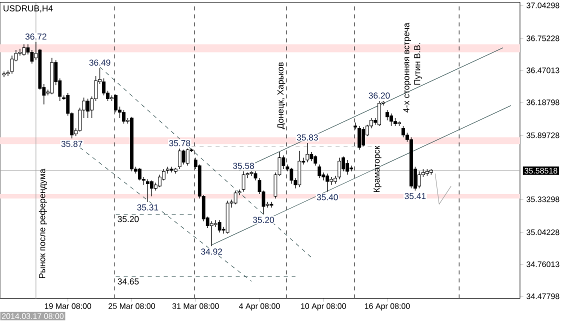  Describe the element at coordinates (179, 143) in the screenshot. I see `text: 35.78` at that location.